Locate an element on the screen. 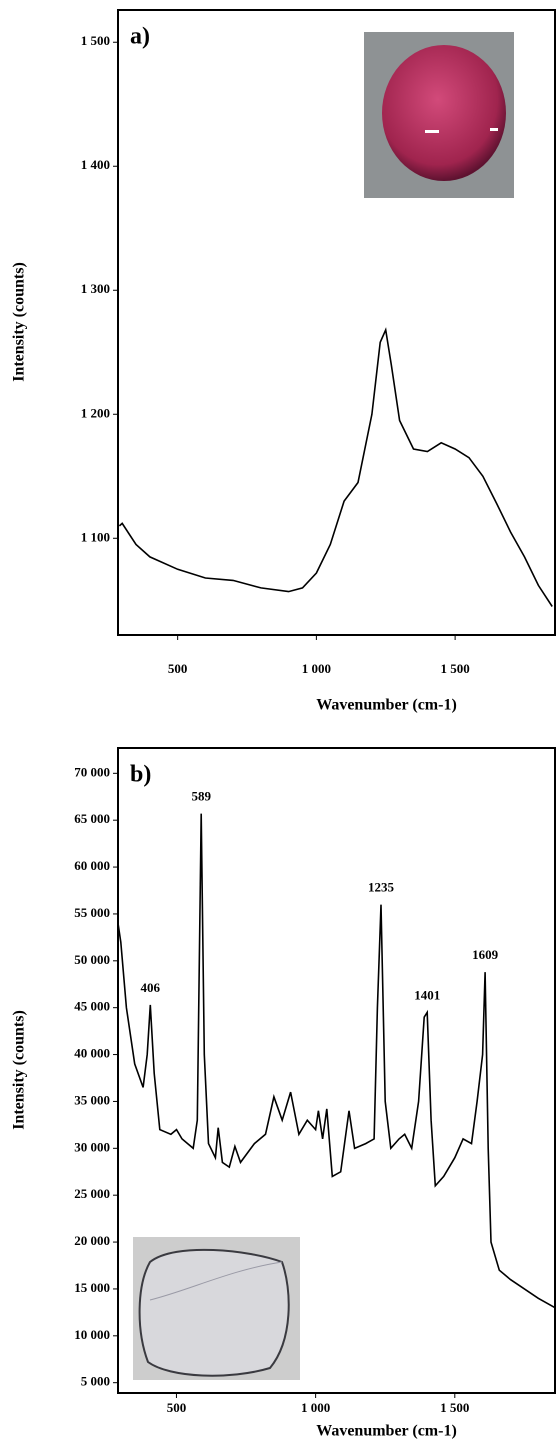  y-tick-label: 55 000 is located at coordinates (92, 912).